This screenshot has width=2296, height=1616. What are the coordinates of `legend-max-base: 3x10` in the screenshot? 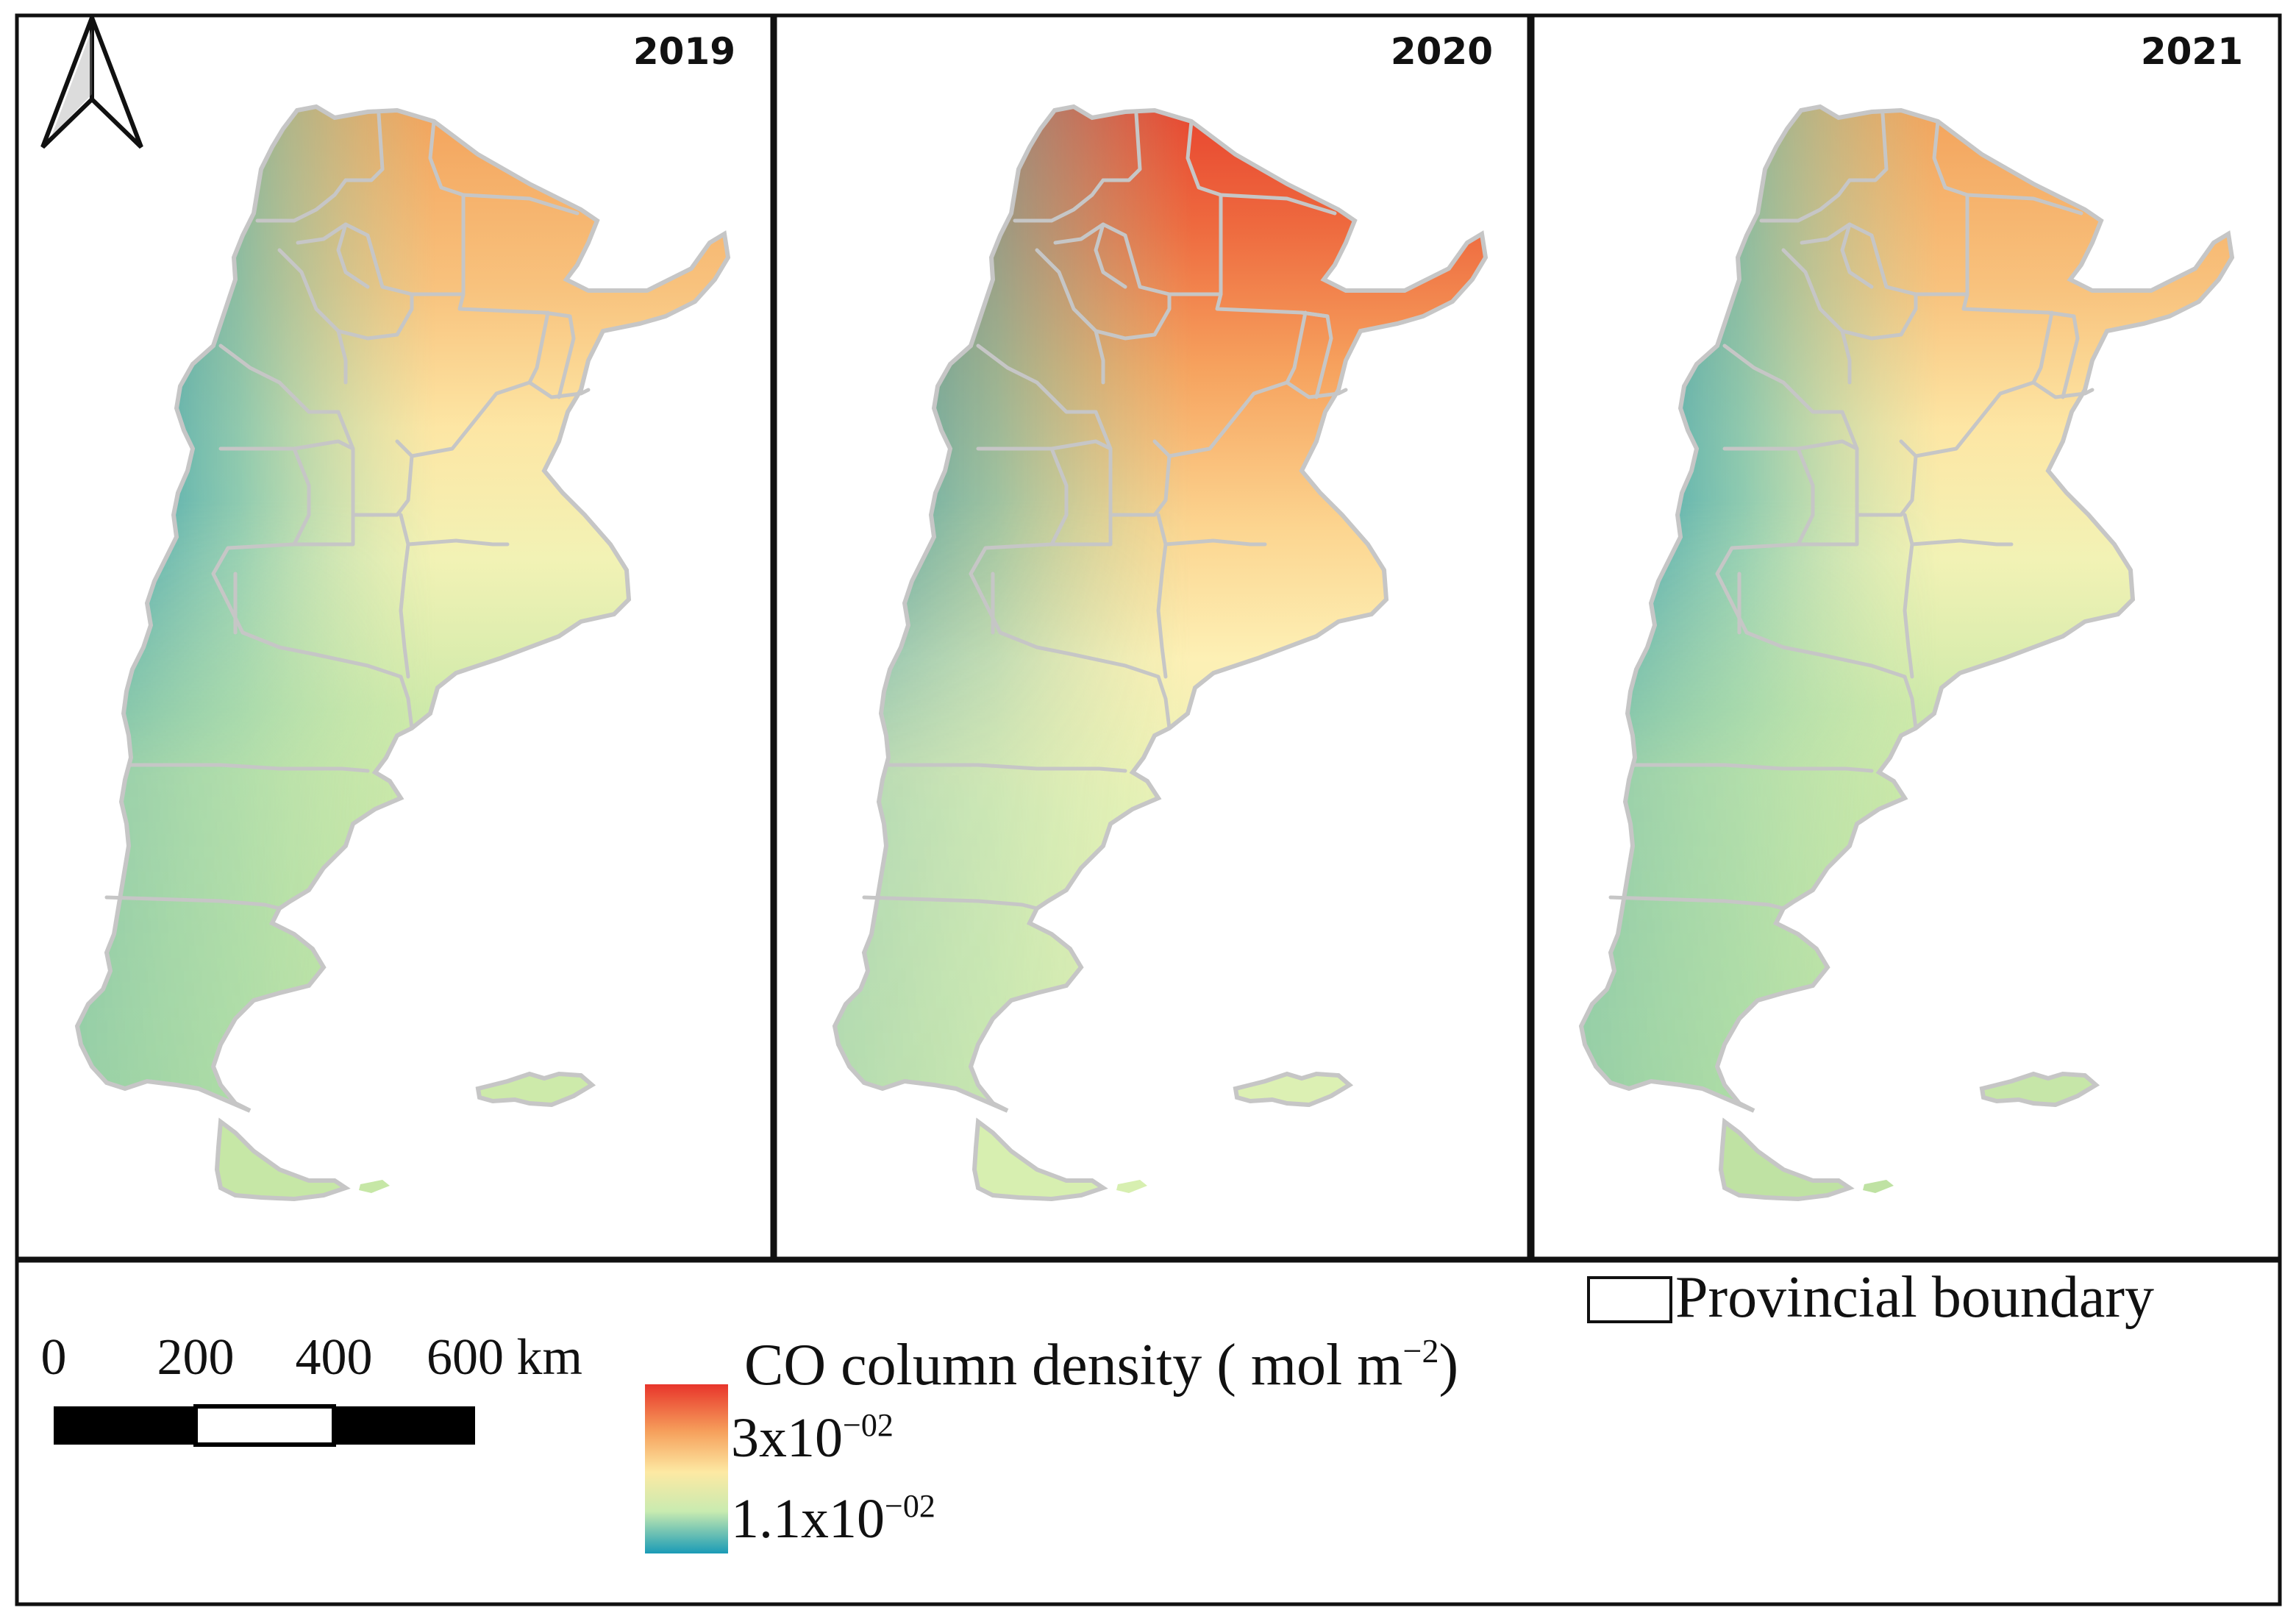 It's located at (787, 1438).